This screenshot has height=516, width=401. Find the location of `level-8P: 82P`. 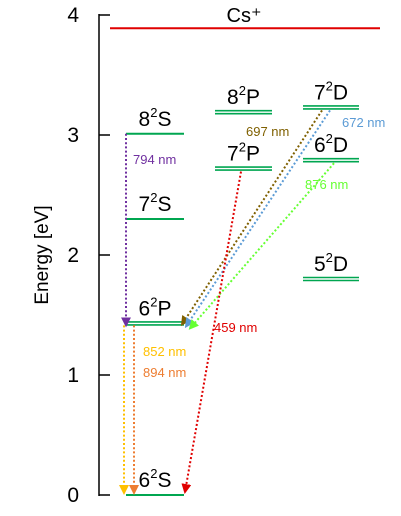

level-8P: 82P is located at coordinates (243, 99).